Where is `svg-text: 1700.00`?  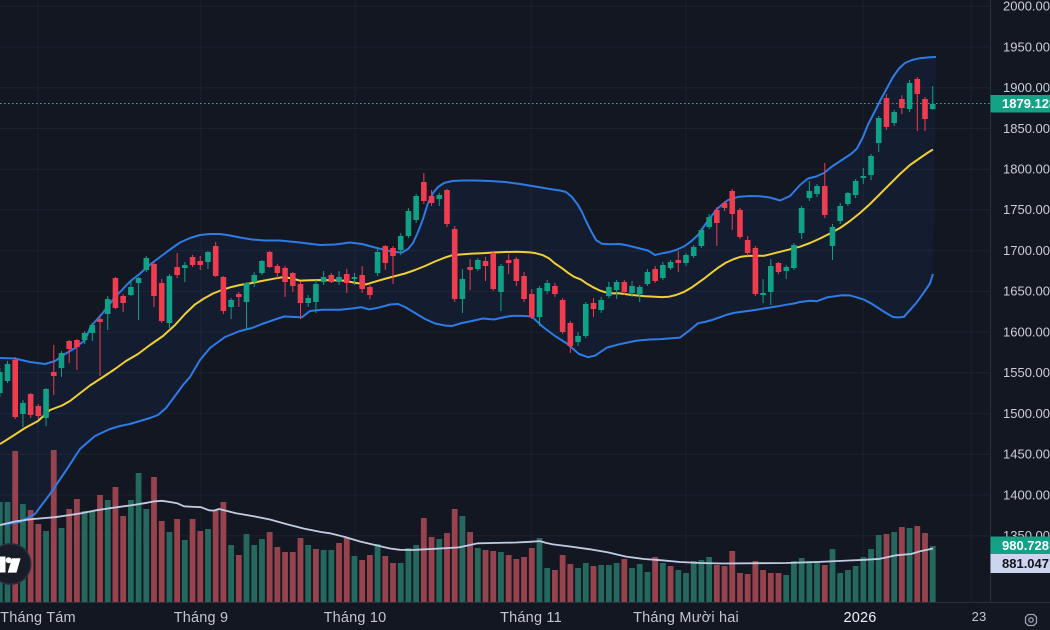
svg-text: 1700.00 is located at coordinates (1026, 250).